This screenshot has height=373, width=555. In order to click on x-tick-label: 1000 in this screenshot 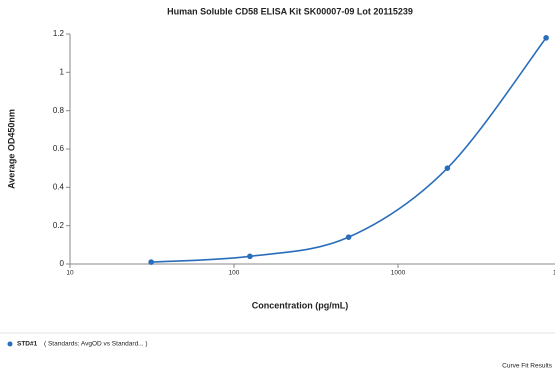, I will do `click(398, 273)`.